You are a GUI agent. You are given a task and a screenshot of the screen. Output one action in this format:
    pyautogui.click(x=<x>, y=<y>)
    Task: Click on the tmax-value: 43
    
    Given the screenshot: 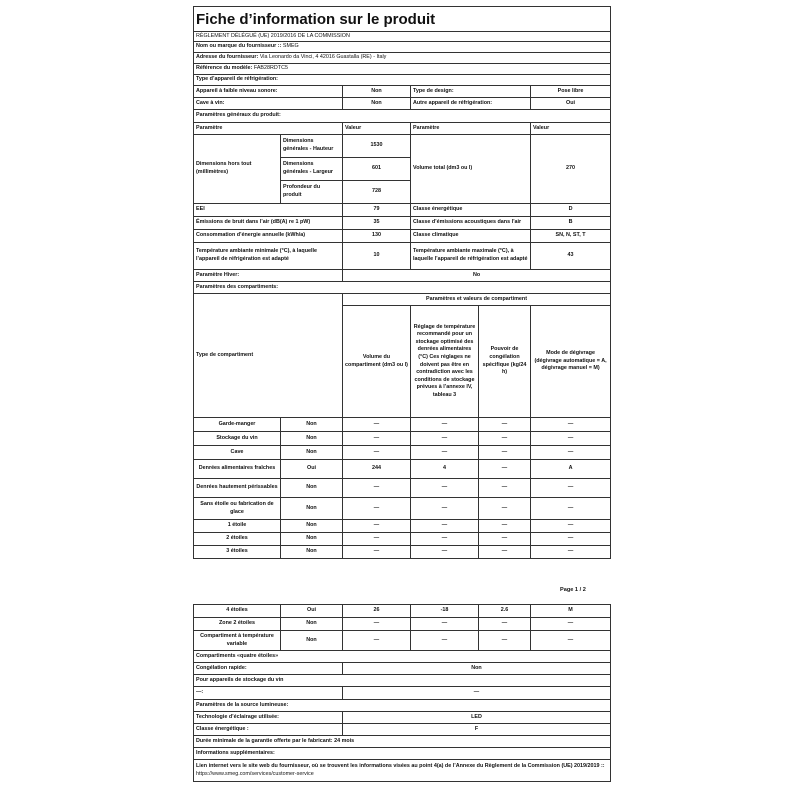 What is the action you would take?
    pyautogui.click(x=570, y=256)
    